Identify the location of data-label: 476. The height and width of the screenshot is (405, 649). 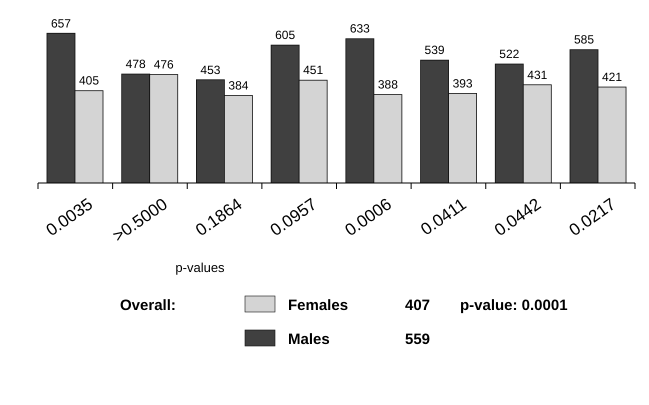
(164, 65).